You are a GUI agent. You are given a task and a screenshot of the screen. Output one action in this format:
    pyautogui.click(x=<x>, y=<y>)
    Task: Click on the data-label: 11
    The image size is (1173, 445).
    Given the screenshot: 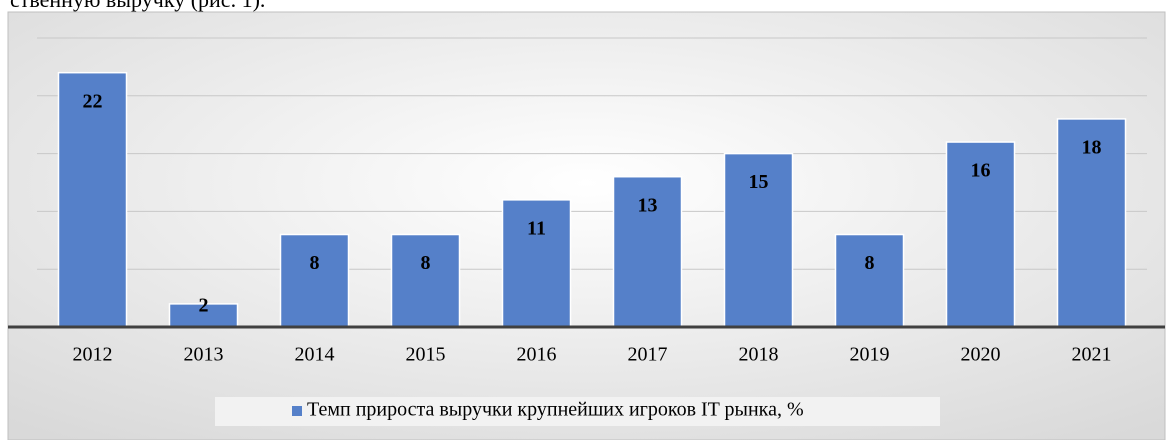 What is the action you would take?
    pyautogui.click(x=536, y=228)
    